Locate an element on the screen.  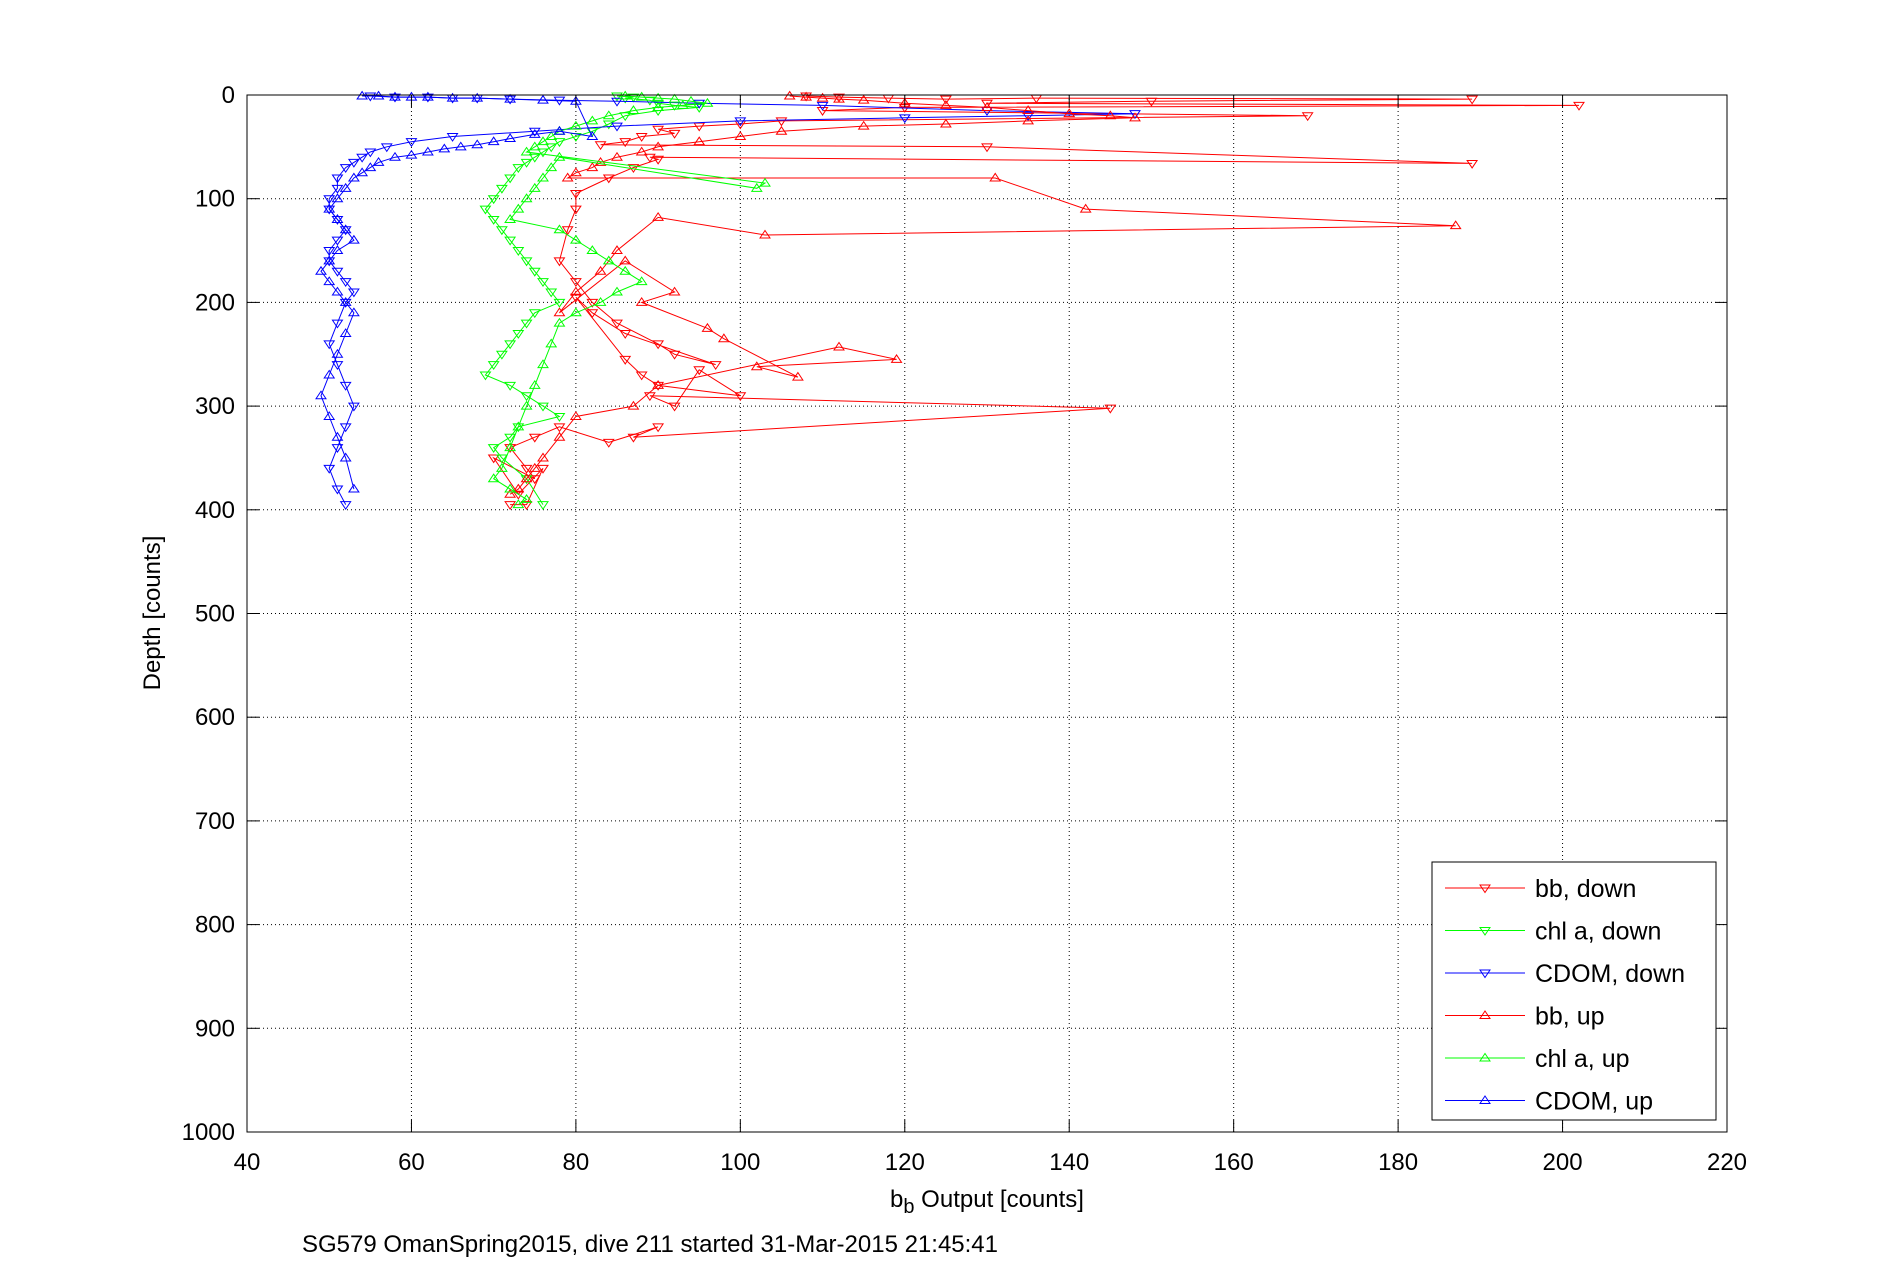
legend-box is located at coordinates (1574, 991).